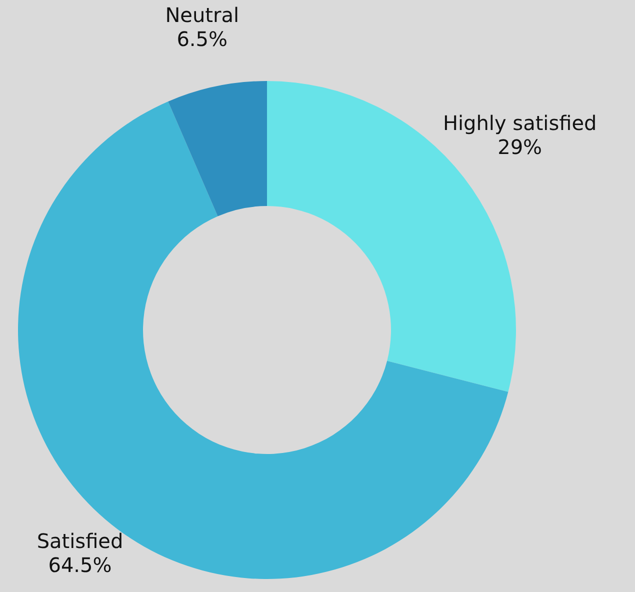 This screenshot has height=592, width=635. What do you see at coordinates (80, 565) in the screenshot?
I see `data-label: 64.5%` at bounding box center [80, 565].